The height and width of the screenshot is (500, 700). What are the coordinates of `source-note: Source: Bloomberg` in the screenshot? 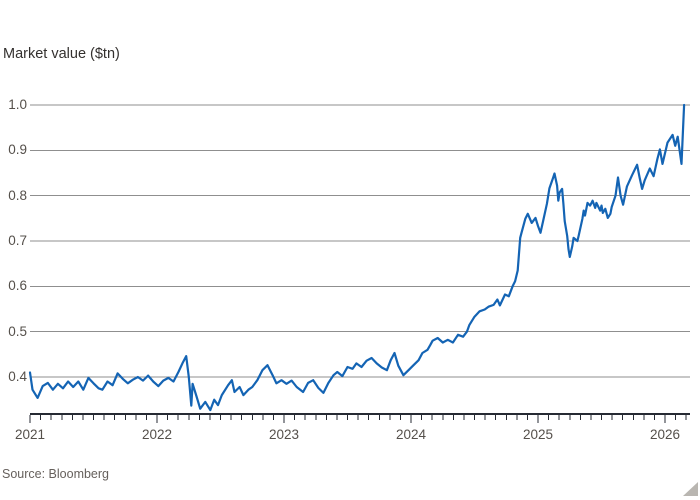 It's located at (56, 474).